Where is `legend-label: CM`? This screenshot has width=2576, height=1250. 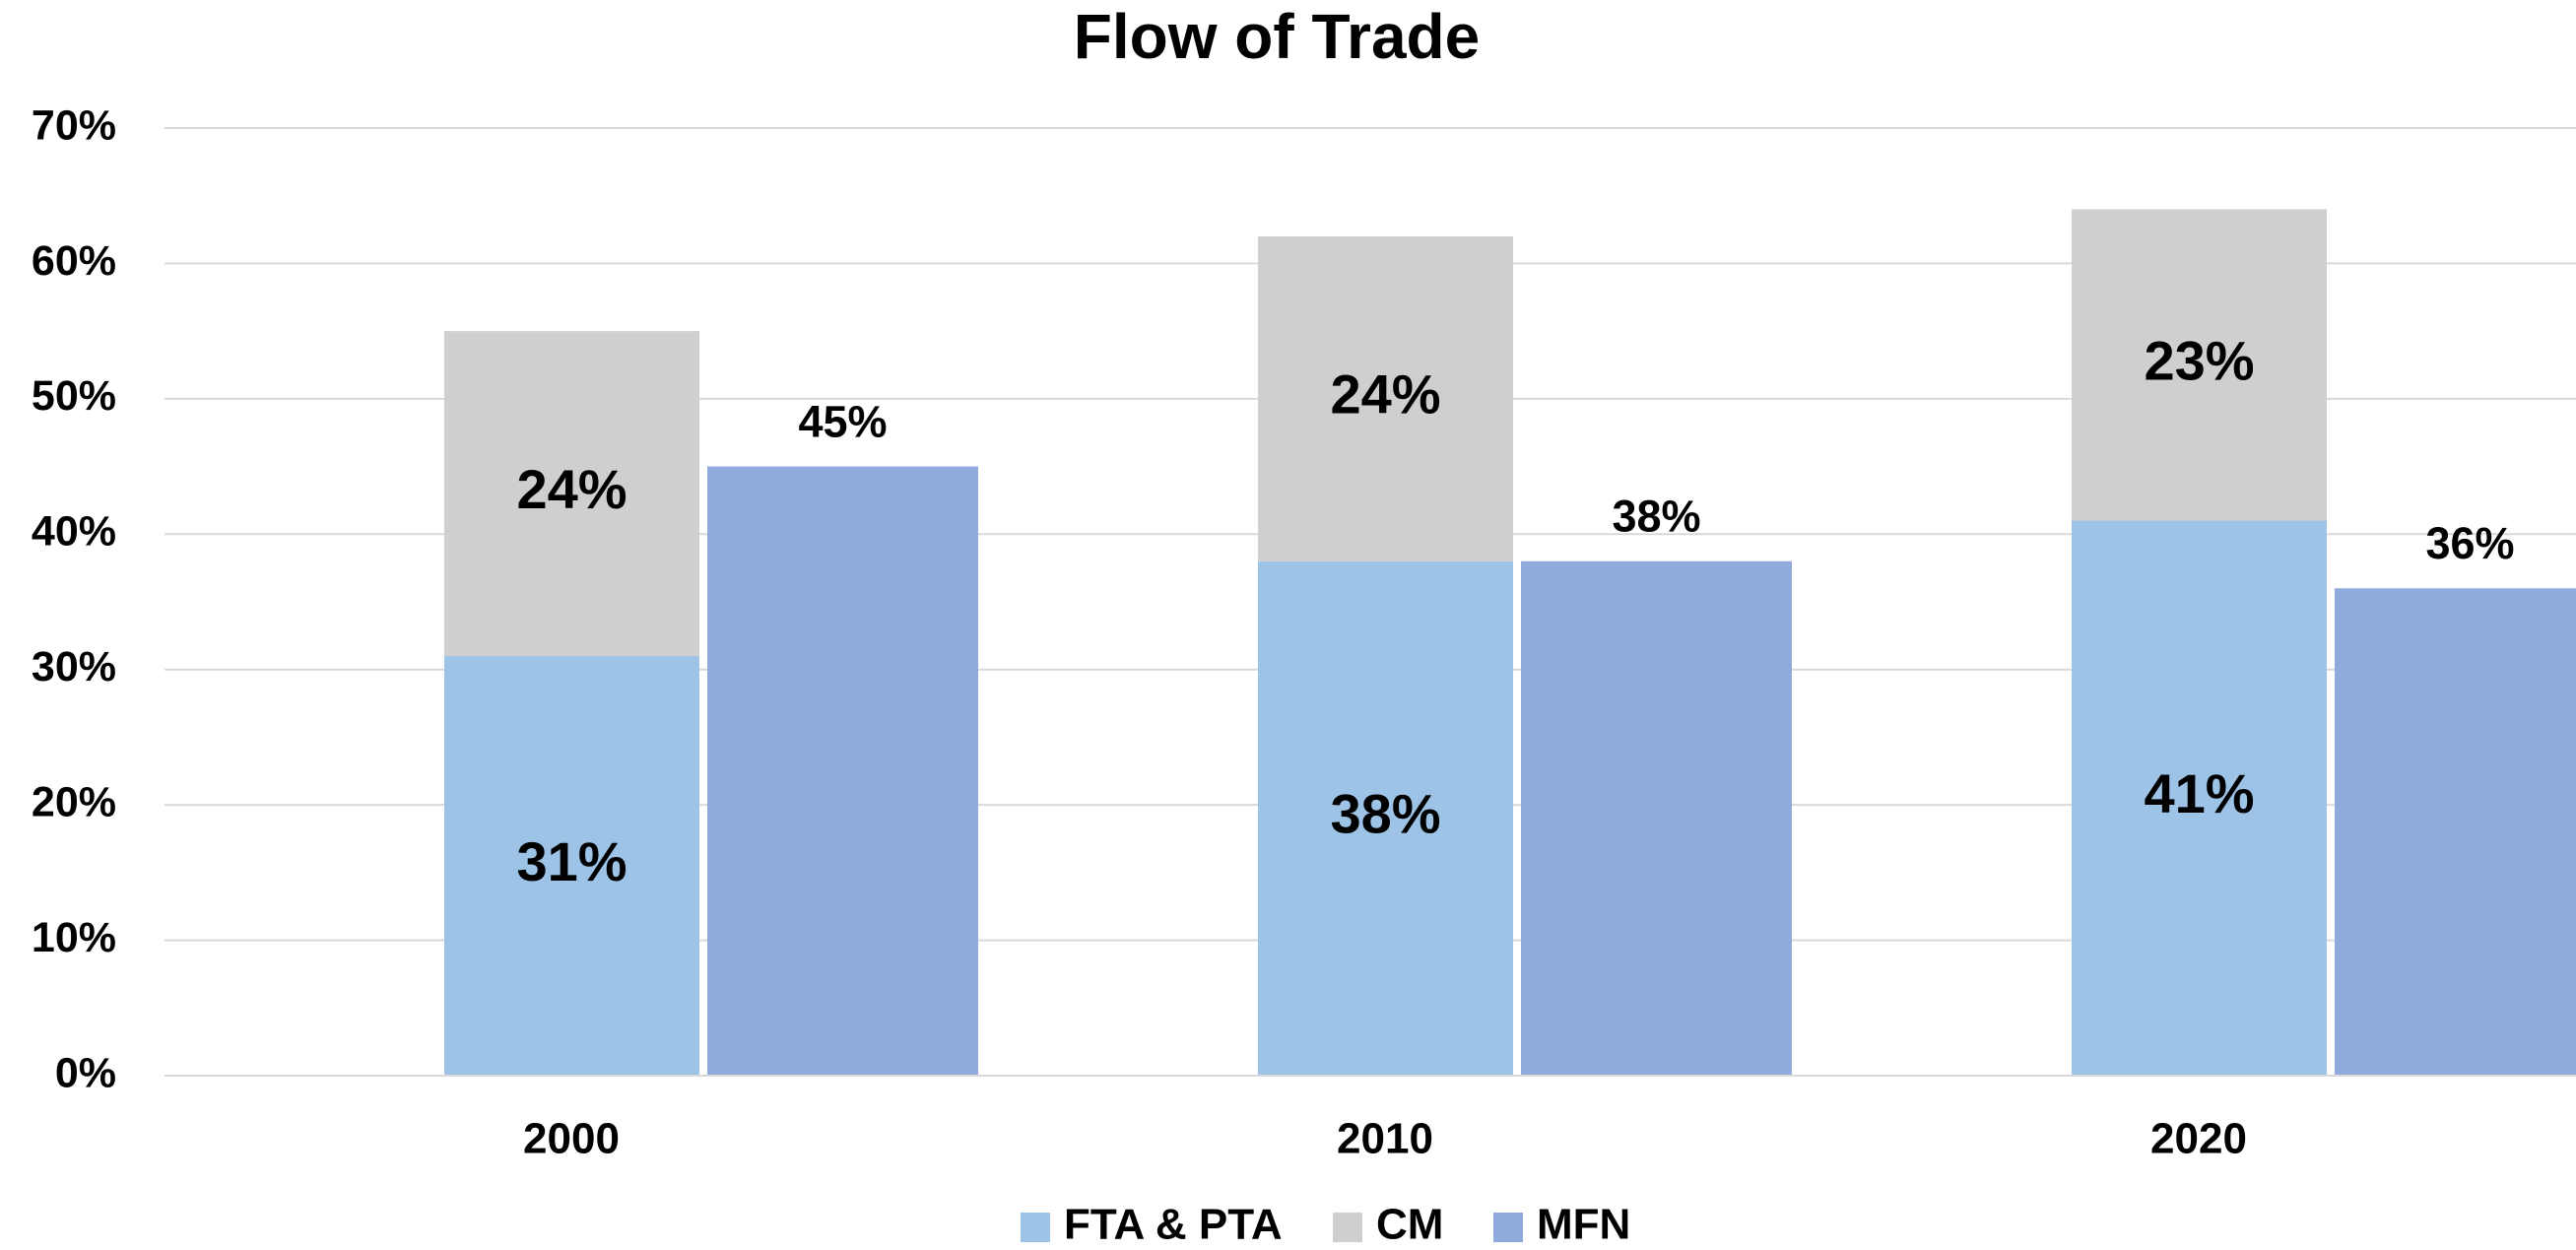 legend-label: CM is located at coordinates (1409, 1225).